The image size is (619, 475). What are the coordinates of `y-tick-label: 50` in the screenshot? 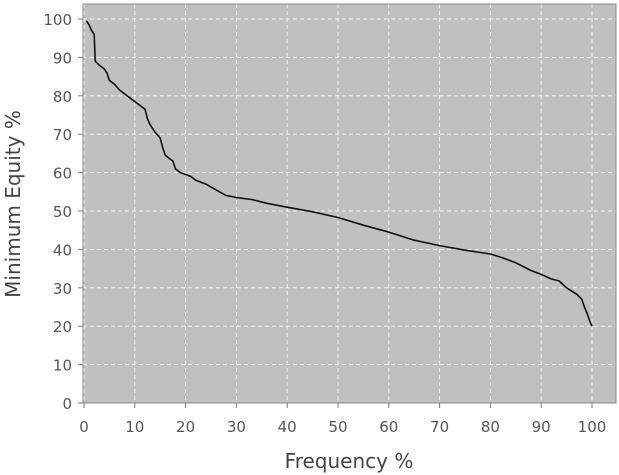 It's located at (62, 212).